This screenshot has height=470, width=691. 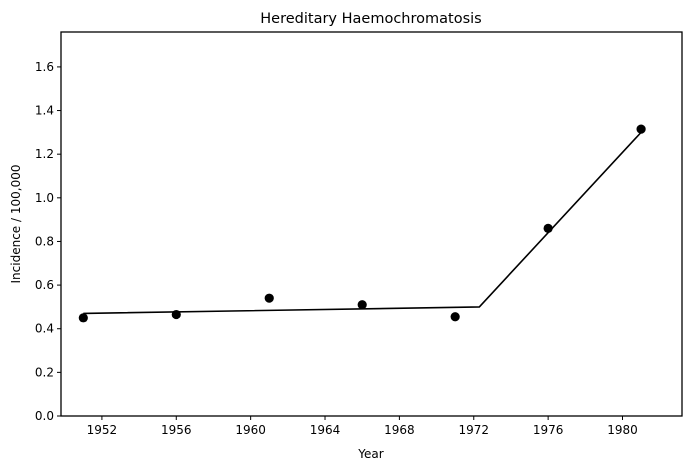 I want to click on x-tick-label: 1980, so click(x=622, y=430).